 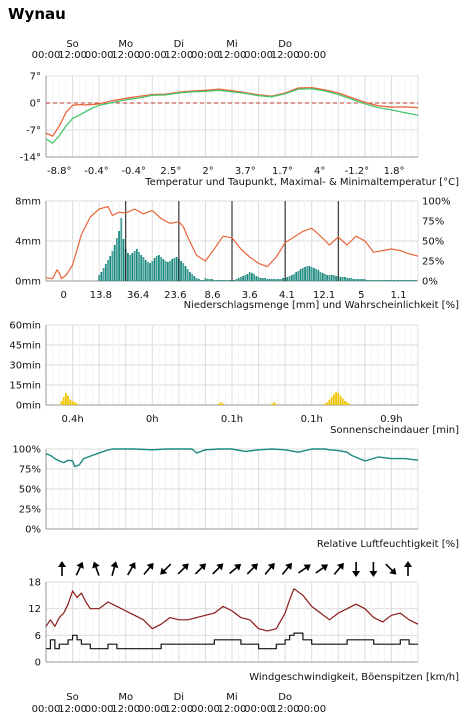 I want to click on precip-daily-sum: 3.6, so click(x=250, y=295).